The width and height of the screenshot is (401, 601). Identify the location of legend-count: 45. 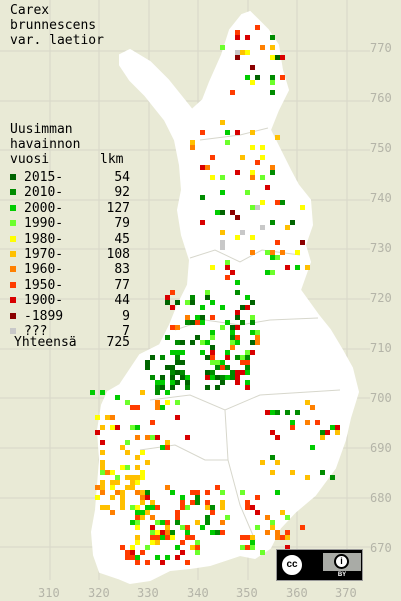
(122, 239).